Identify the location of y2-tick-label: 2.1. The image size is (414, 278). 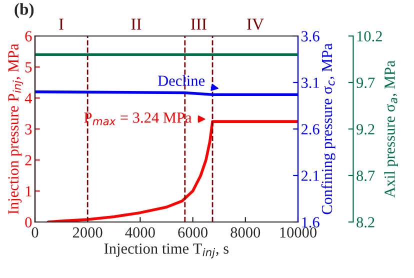
(310, 176).